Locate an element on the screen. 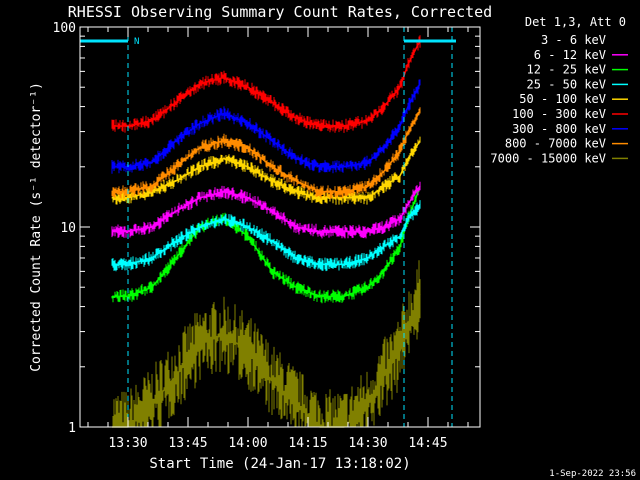 Image resolution: width=640 pixels, height=480 pixels. x-tick-label: 13:45 is located at coordinates (187, 443).